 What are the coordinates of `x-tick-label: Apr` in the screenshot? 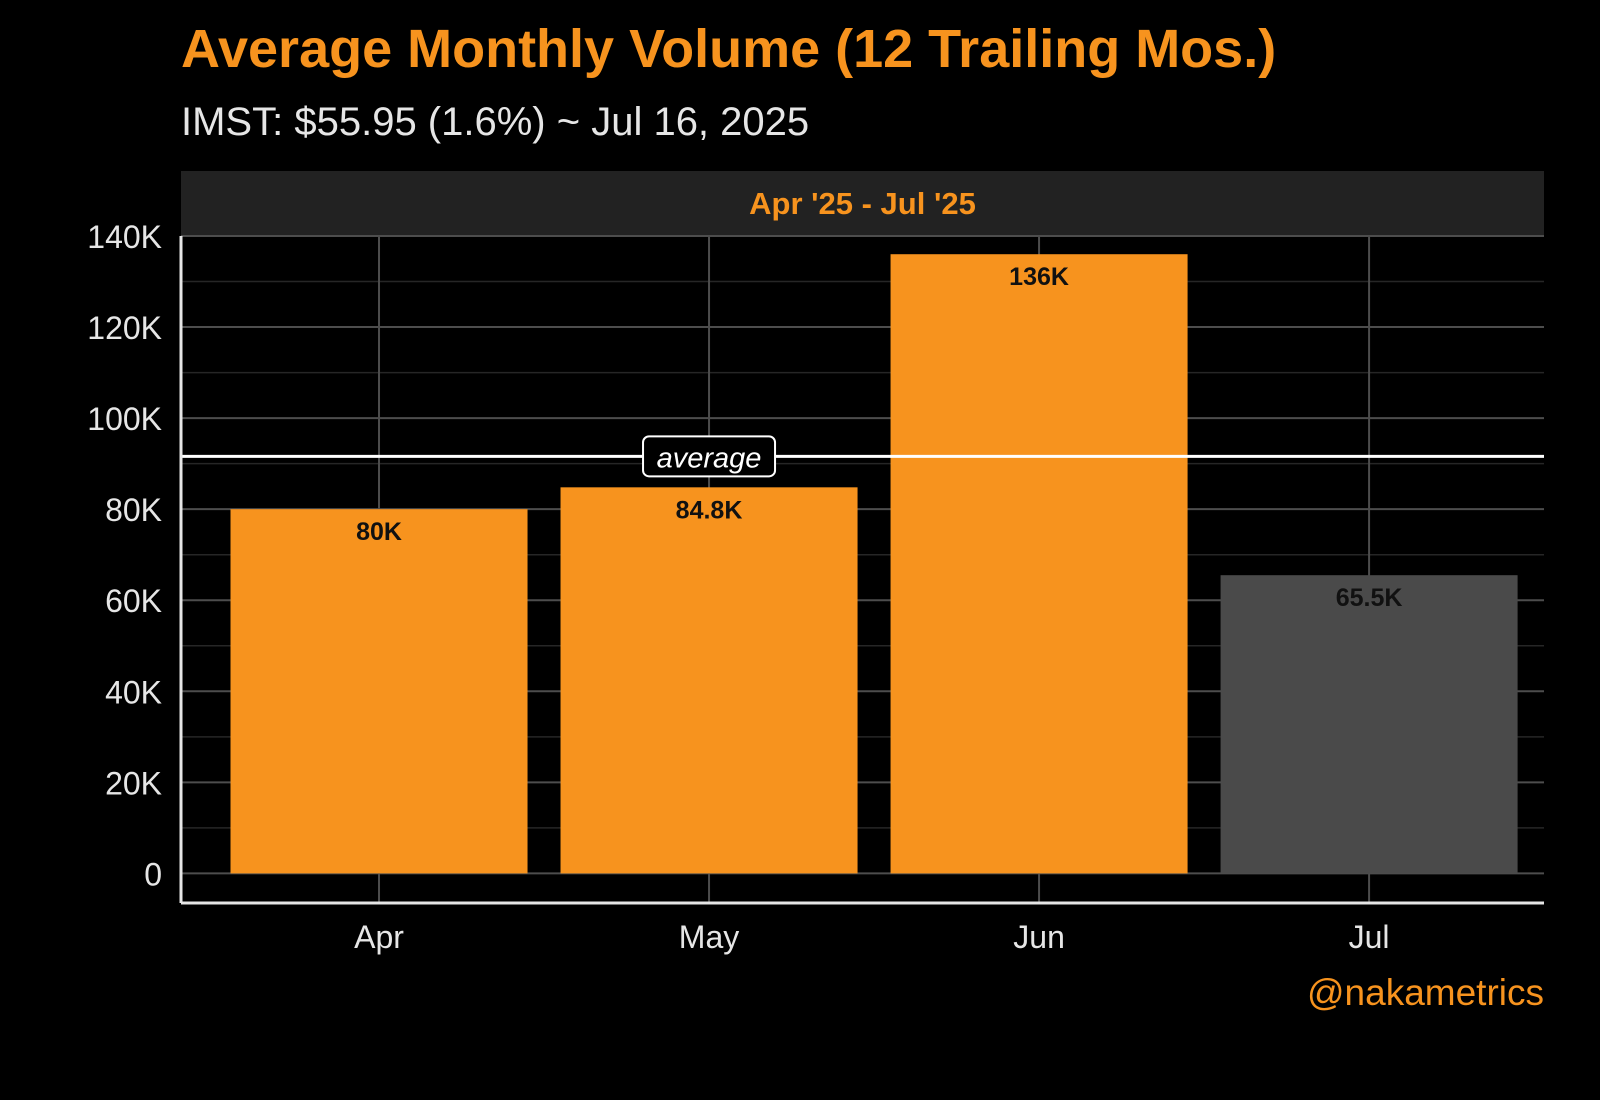 It's located at (379, 937).